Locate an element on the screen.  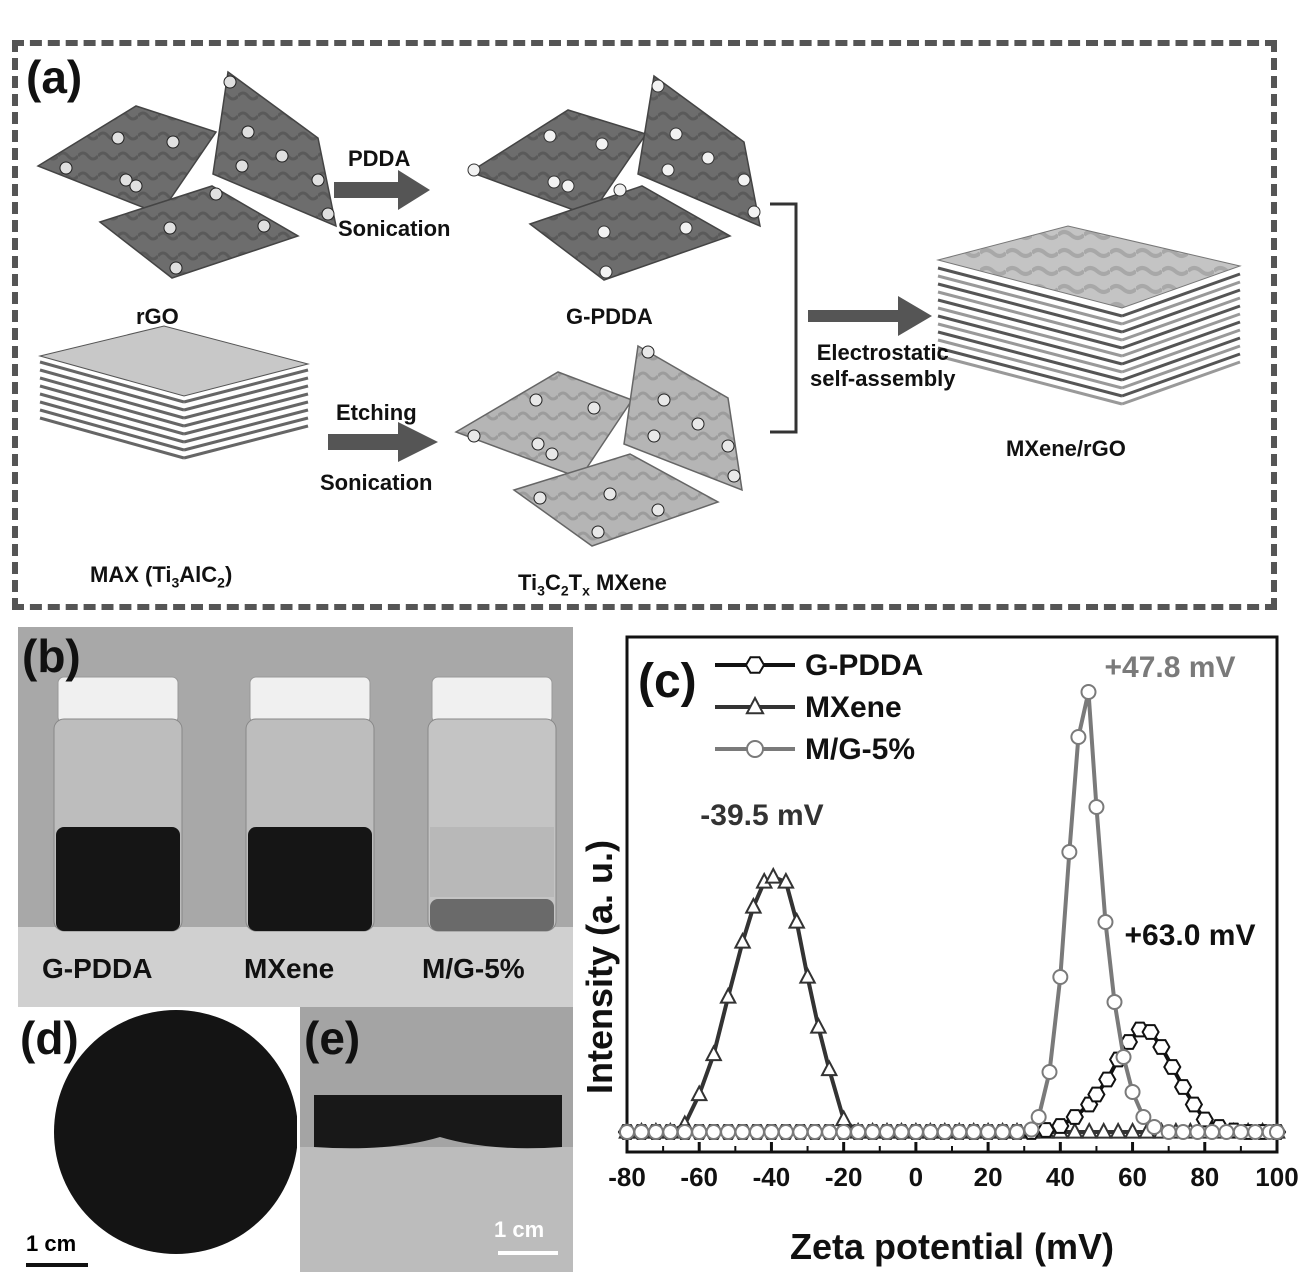
rgo-sheets is located at coordinates (187, 174).